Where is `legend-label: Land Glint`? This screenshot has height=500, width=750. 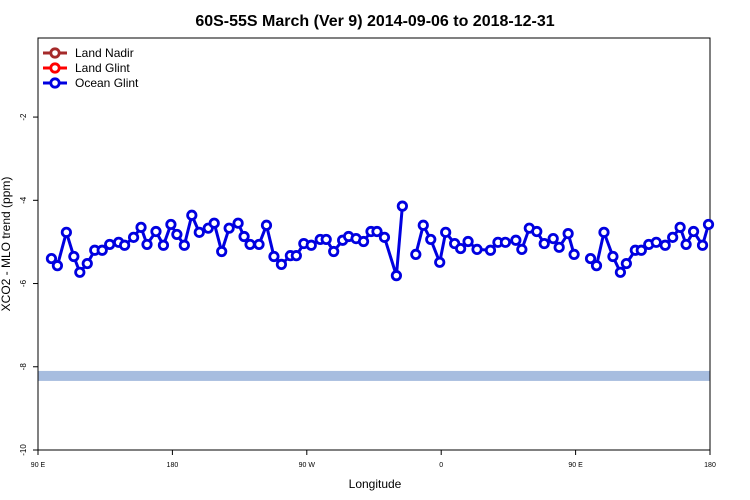
legend-label: Land Glint is located at coordinates (102, 68).